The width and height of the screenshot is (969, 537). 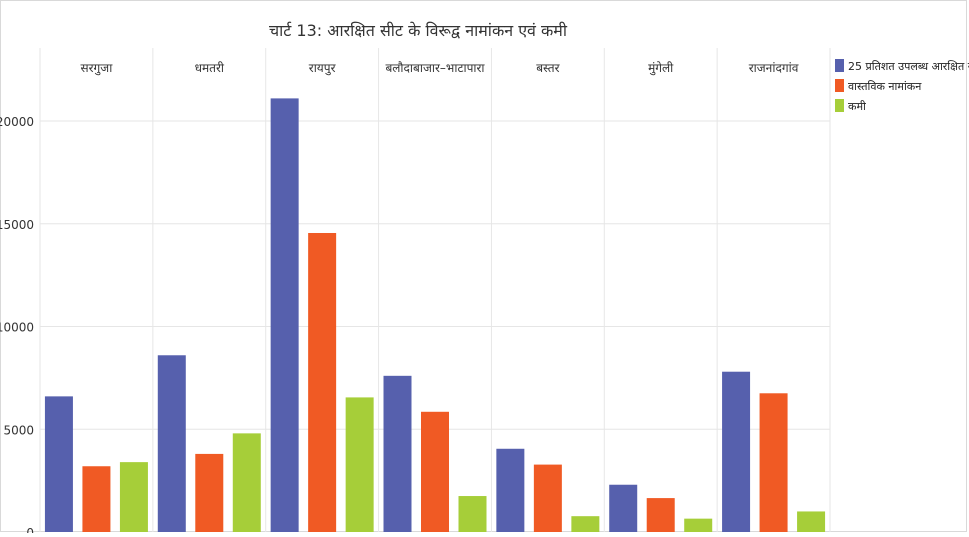 I want to click on y-tick-label: 20000, so click(x=17, y=122).